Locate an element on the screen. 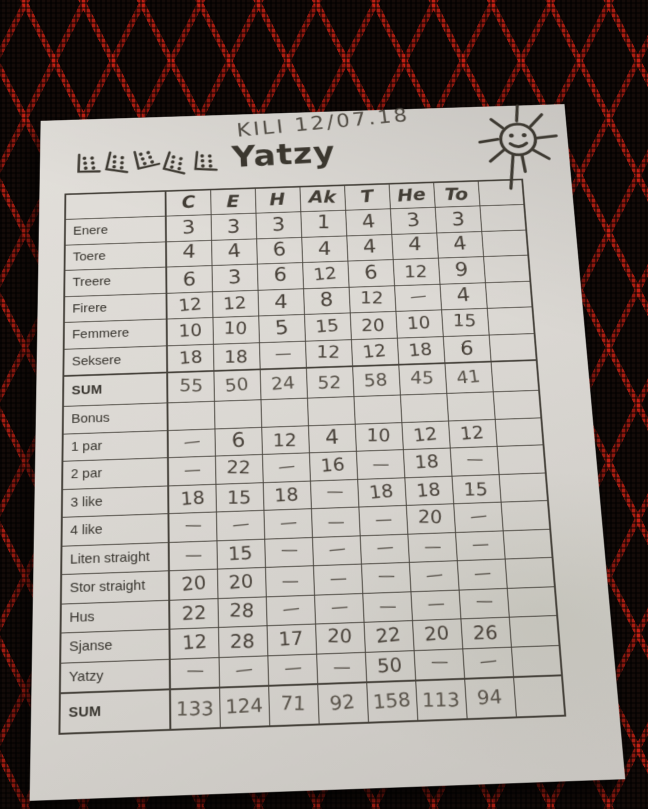 This screenshot has width=648, height=809. handwritten-score: 158 is located at coordinates (391, 700).